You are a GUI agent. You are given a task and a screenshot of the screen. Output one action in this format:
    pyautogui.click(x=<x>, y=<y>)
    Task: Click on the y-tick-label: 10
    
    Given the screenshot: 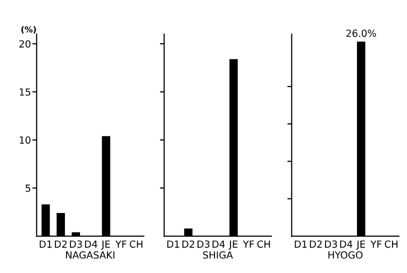 What is the action you would take?
    pyautogui.click(x=25, y=140)
    